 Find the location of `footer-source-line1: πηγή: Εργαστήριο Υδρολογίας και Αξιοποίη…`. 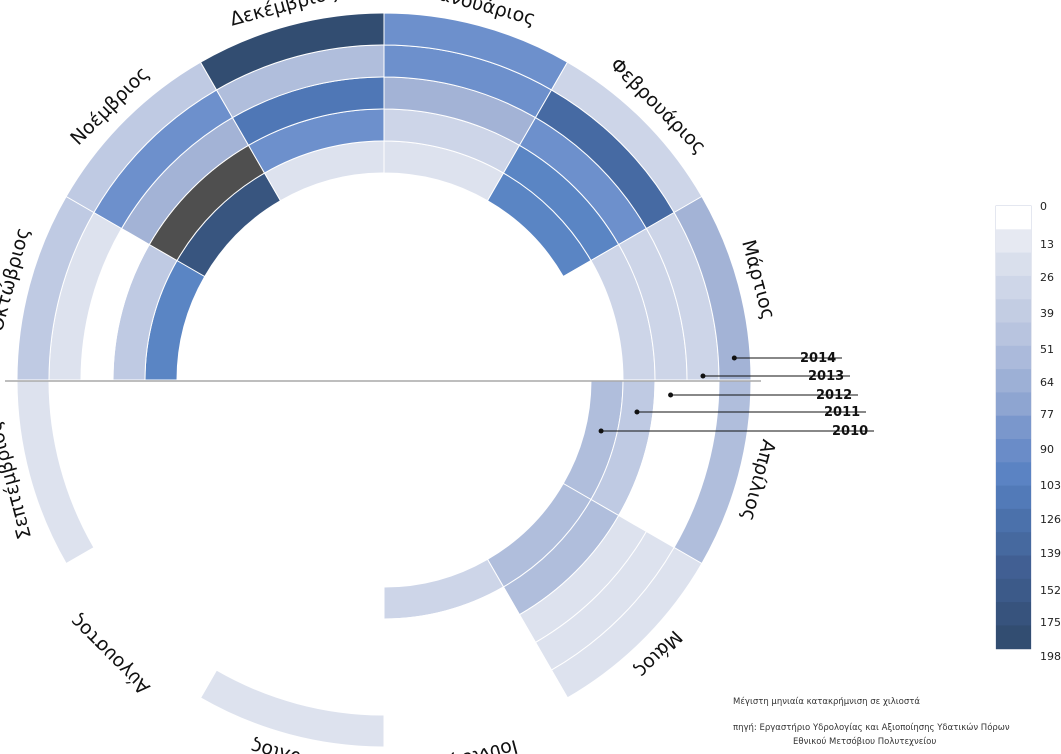

footer-source-line1: πηγή: Εργαστήριο Υδρολογίας και Αξιοποίη… is located at coordinates (871, 727).